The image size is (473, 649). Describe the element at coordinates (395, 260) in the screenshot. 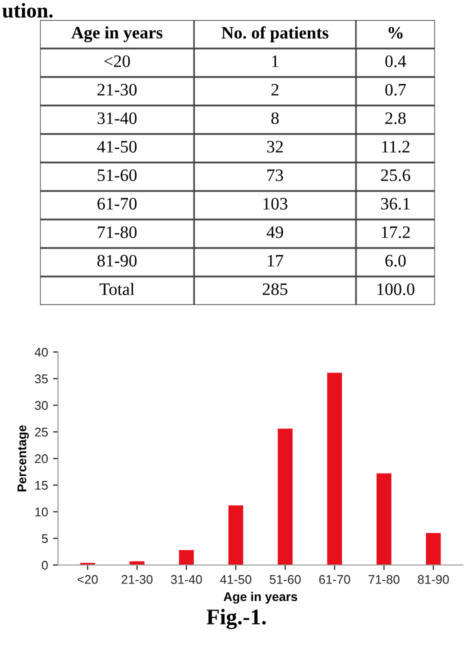

I see `data-label: 6.0` at that location.